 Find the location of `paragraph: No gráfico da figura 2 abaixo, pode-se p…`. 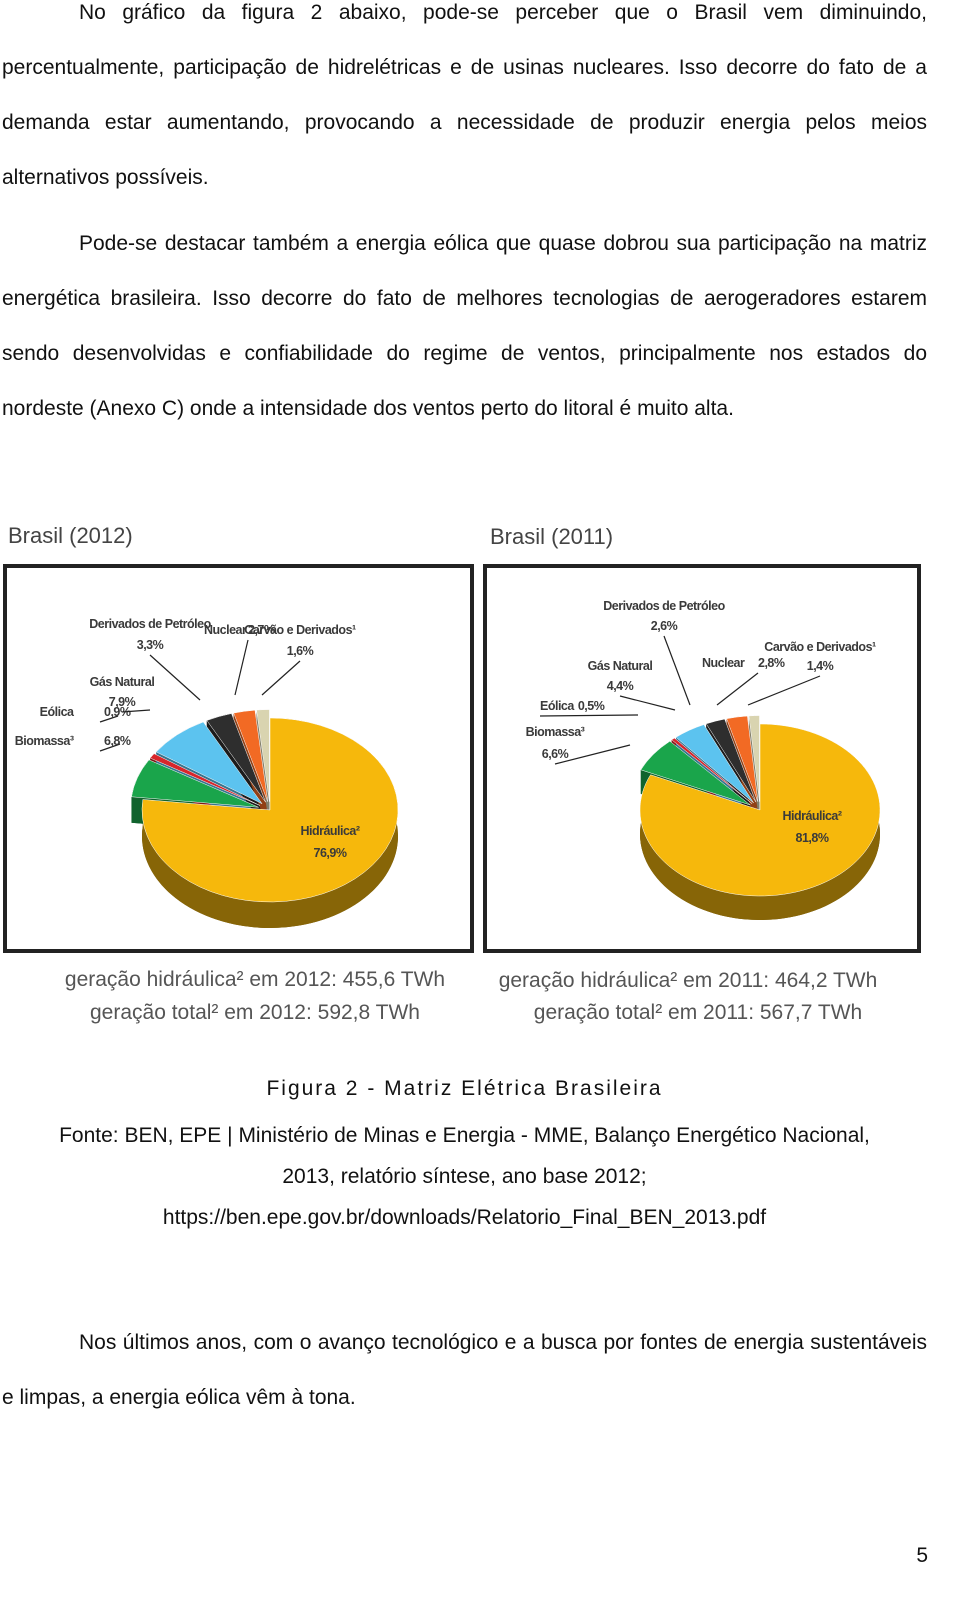

paragraph: No gráfico da figura 2 abaixo, pode-se p… is located at coordinates (464, 95).